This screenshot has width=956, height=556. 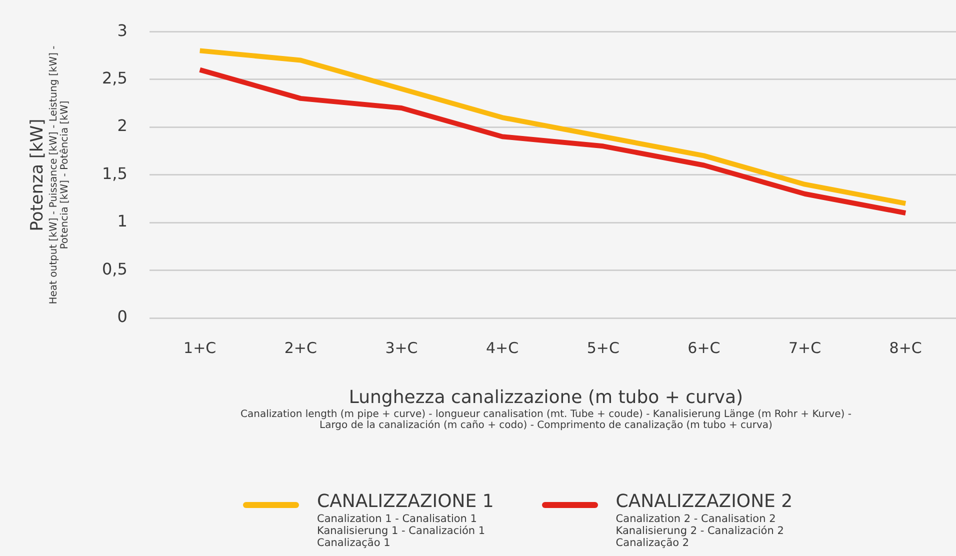 I want to click on y-tick-label: 0, so click(x=122, y=316).